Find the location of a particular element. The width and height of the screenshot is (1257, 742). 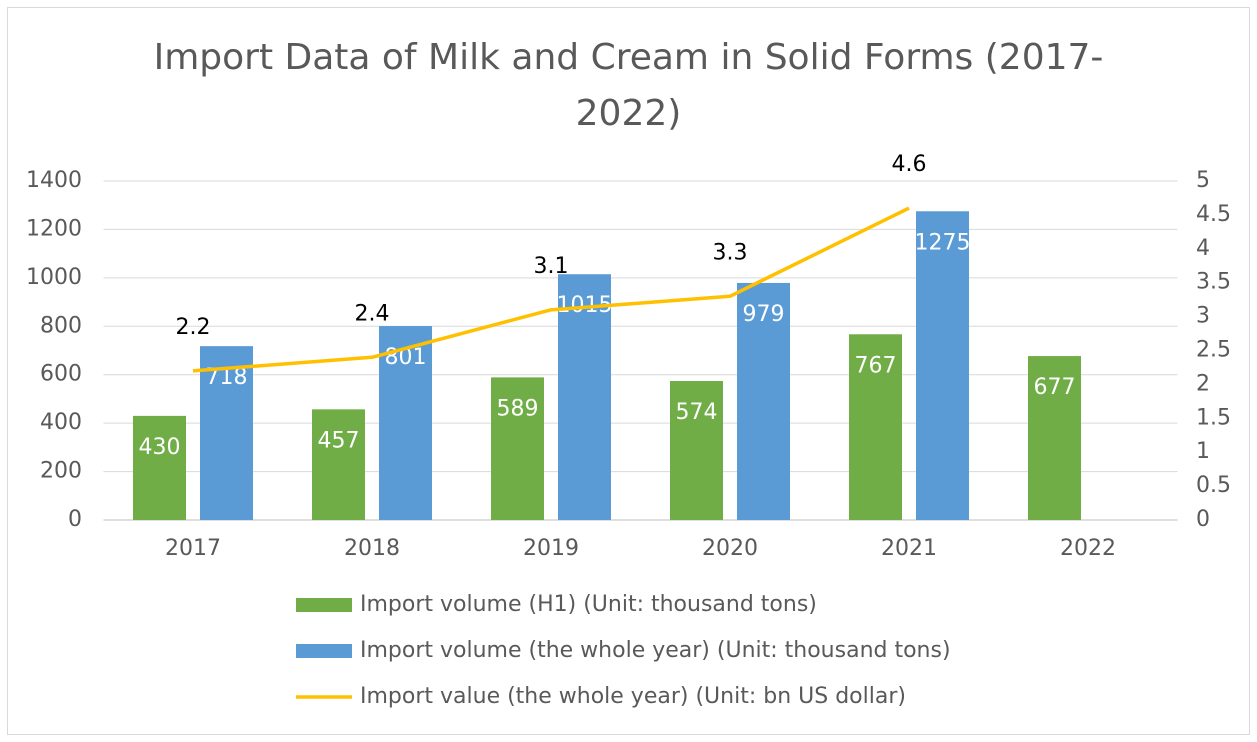

line-value-label: 3.1 is located at coordinates (551, 266).